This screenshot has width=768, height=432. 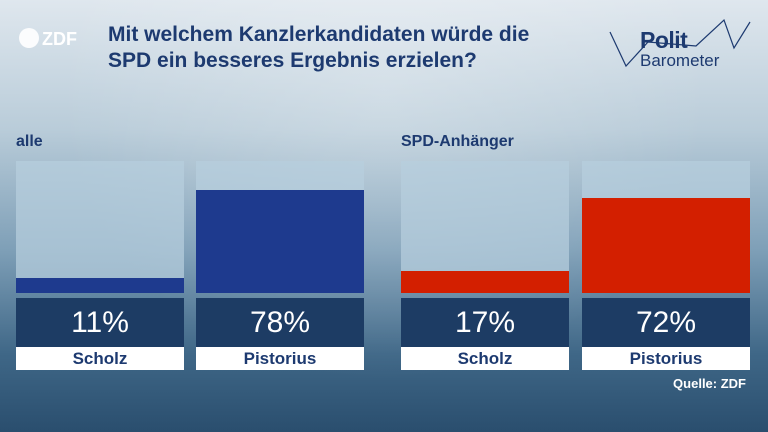 I want to click on group-label-spd: SPD-Anhänger, so click(x=457, y=141).